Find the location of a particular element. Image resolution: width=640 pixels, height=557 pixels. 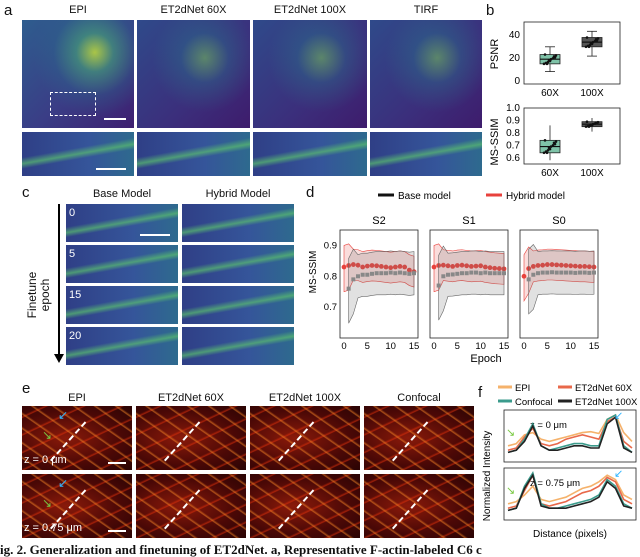

subplot-title: S1 is located at coordinates (468, 221).